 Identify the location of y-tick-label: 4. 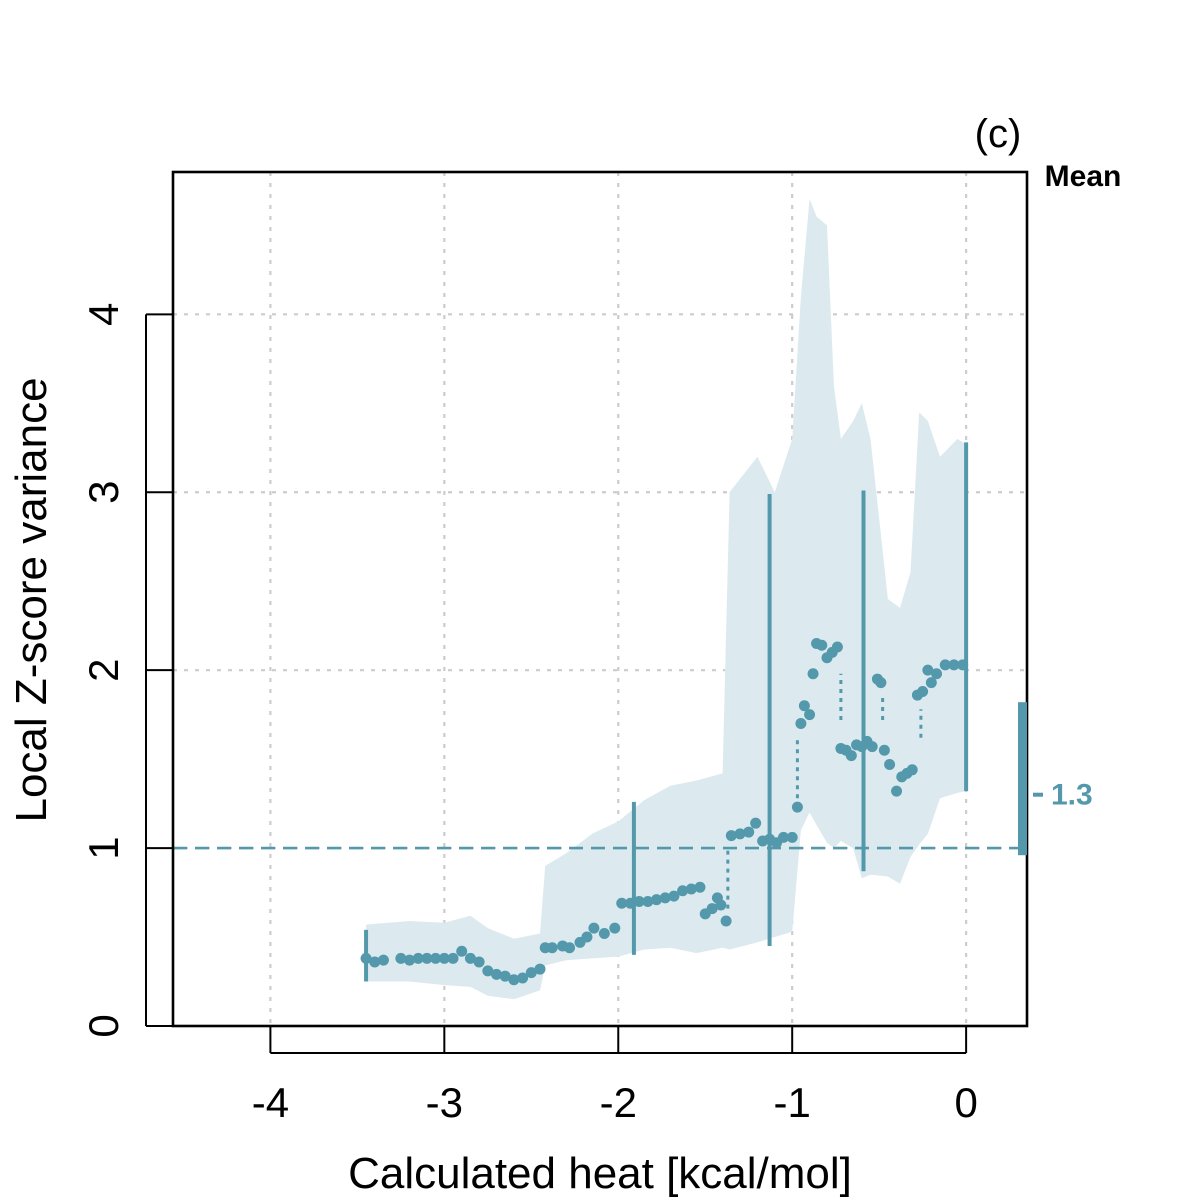
(103, 314).